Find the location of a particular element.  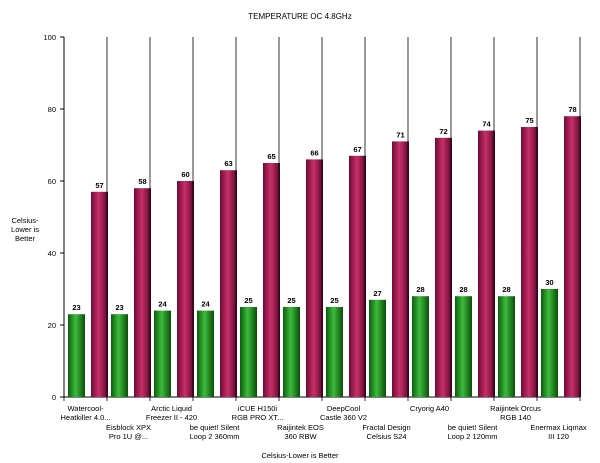

category-label: Raijintek EOS is located at coordinates (300, 427).